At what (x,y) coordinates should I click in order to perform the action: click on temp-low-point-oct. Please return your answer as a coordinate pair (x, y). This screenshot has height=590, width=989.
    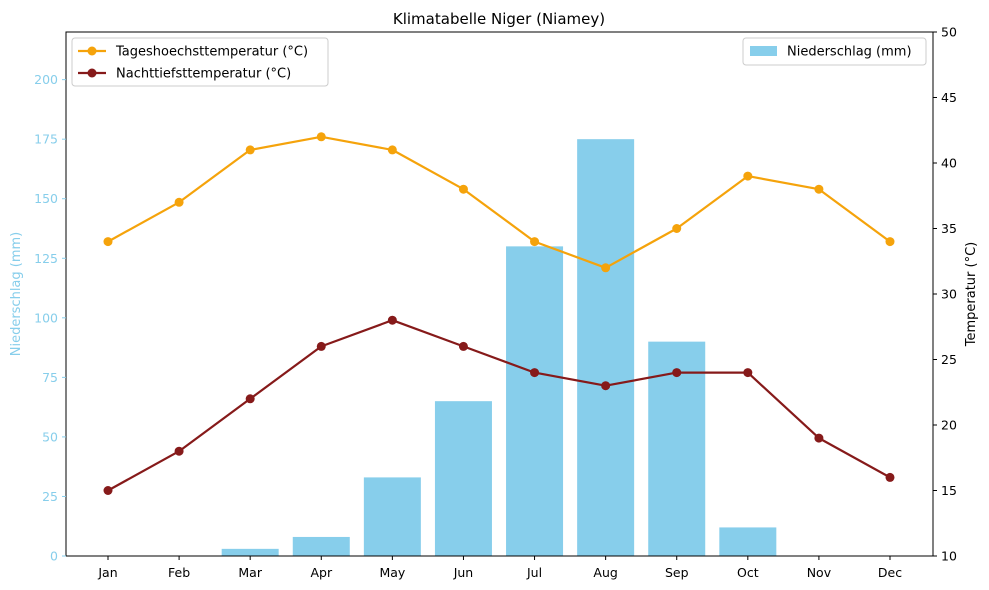
    Looking at the image, I should click on (748, 373).